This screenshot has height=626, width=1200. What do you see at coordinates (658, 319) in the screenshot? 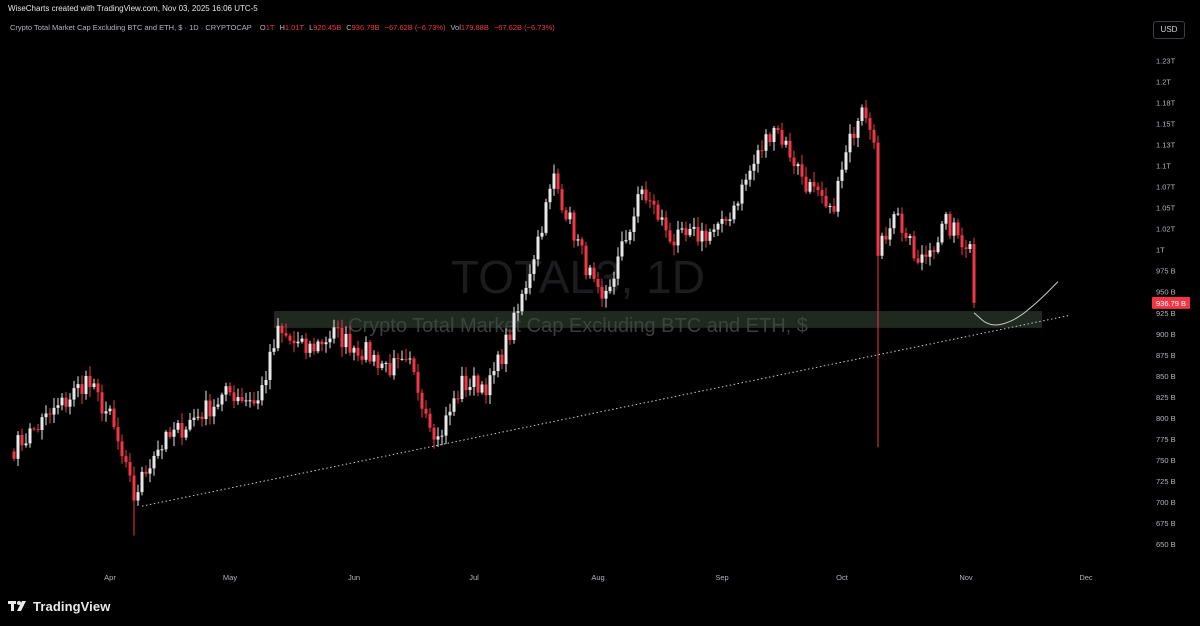
I see `support-zone` at bounding box center [658, 319].